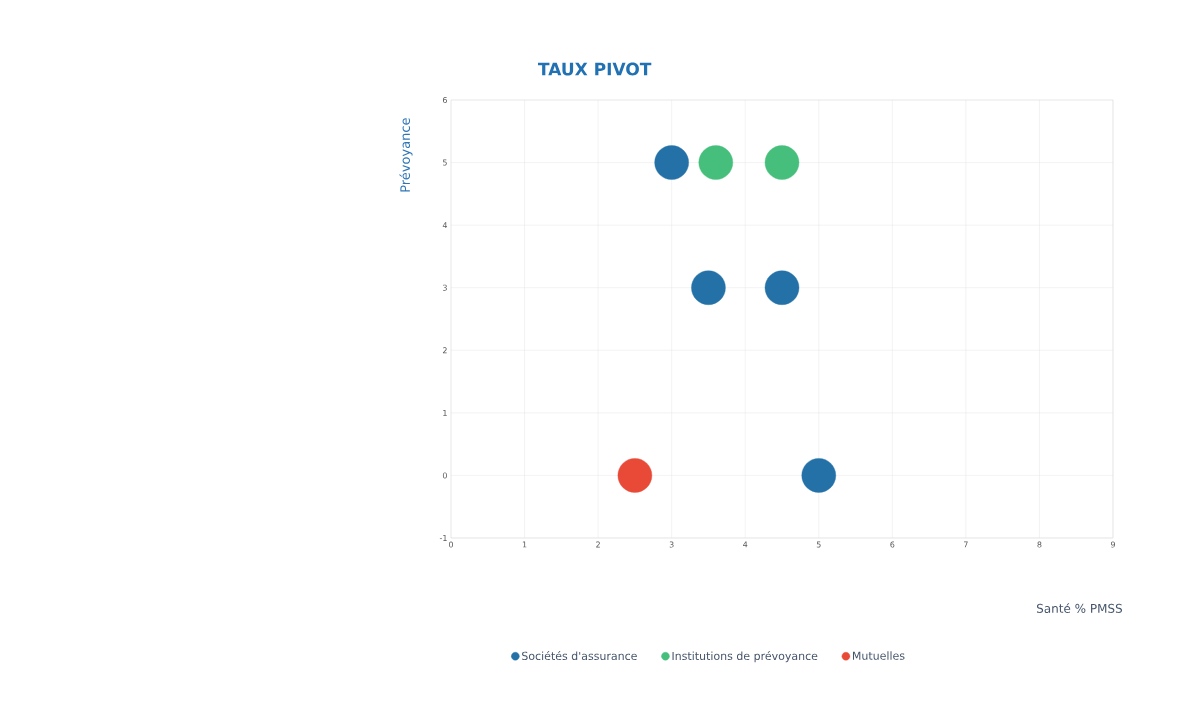  What do you see at coordinates (966, 544) in the screenshot?
I see `x-tick-label: 7` at bounding box center [966, 544].